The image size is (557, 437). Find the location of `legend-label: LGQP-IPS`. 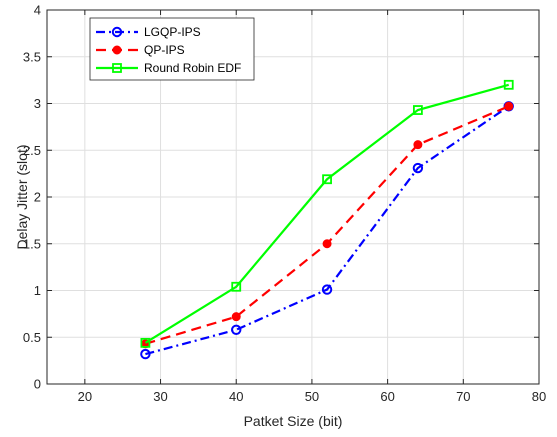

legend-label: LGQP-IPS is located at coordinates (172, 32).